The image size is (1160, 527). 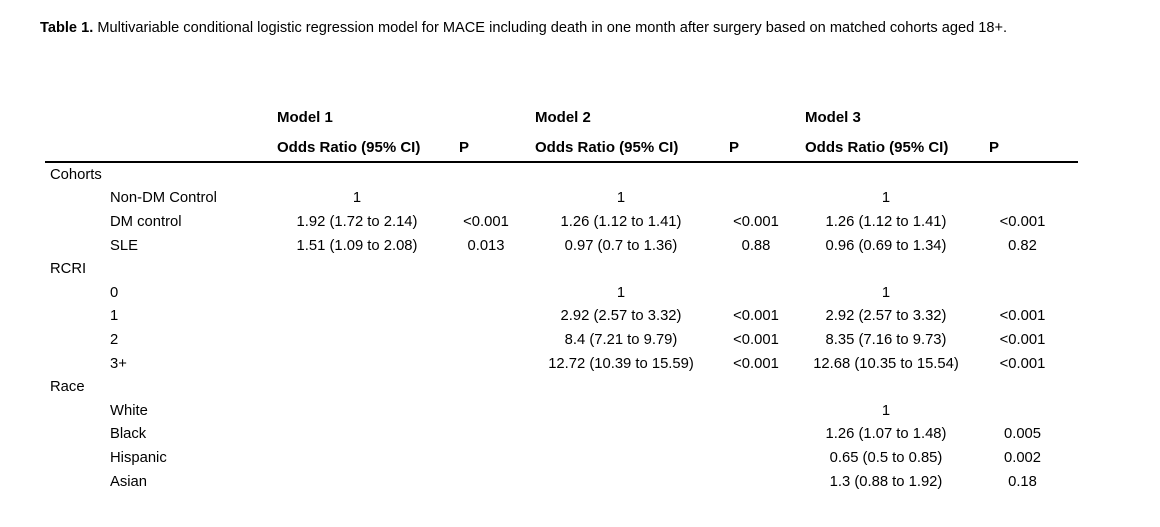 What do you see at coordinates (621, 221) in the screenshot?
I see `or-cell-m2: 1.26 (1.12 to 1.41)` at bounding box center [621, 221].